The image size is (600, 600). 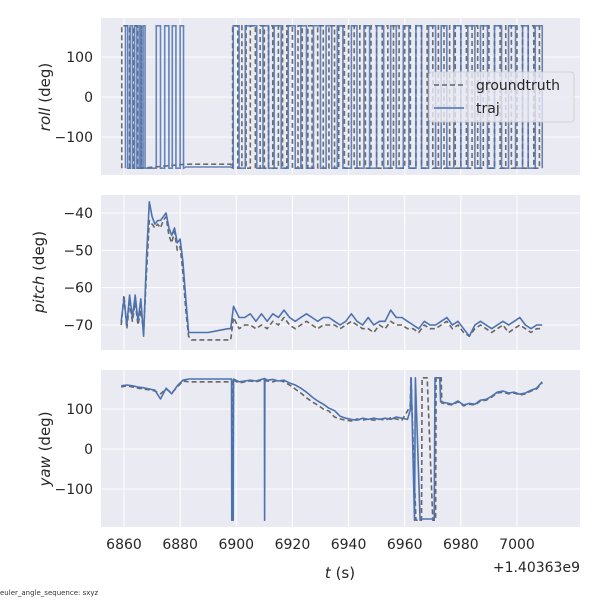 What do you see at coordinates (518, 86) in the screenshot?
I see `legend-groundtruth-label: groundtruth` at bounding box center [518, 86].